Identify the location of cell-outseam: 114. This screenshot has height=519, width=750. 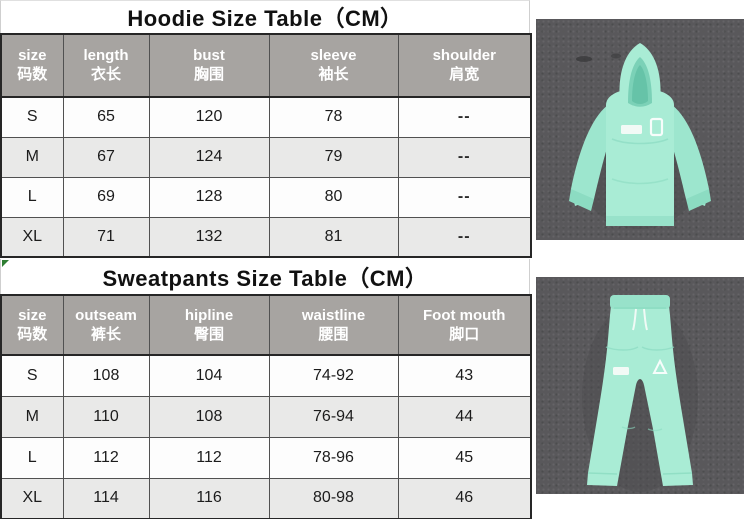
(106, 498).